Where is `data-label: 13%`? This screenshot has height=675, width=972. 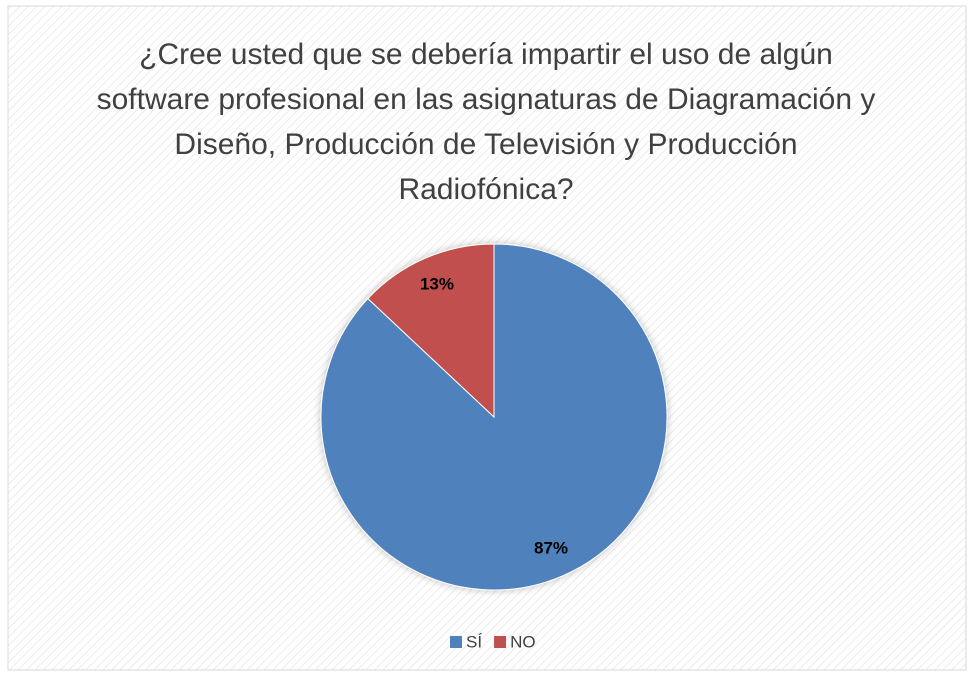 data-label: 13% is located at coordinates (437, 284).